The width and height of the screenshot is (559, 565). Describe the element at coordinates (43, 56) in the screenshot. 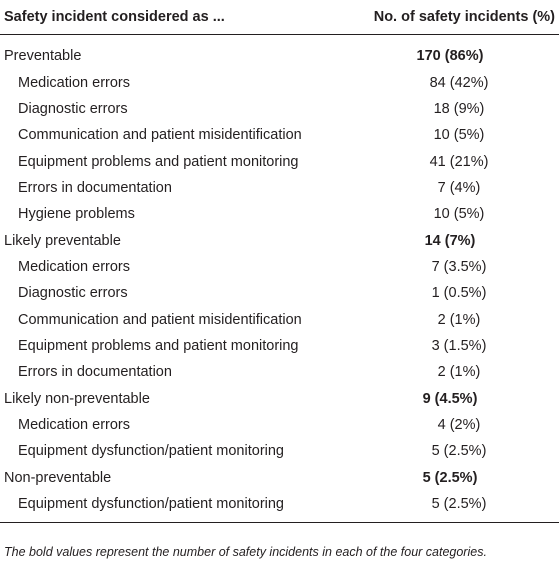

I see `row-label: Preventable` at that location.